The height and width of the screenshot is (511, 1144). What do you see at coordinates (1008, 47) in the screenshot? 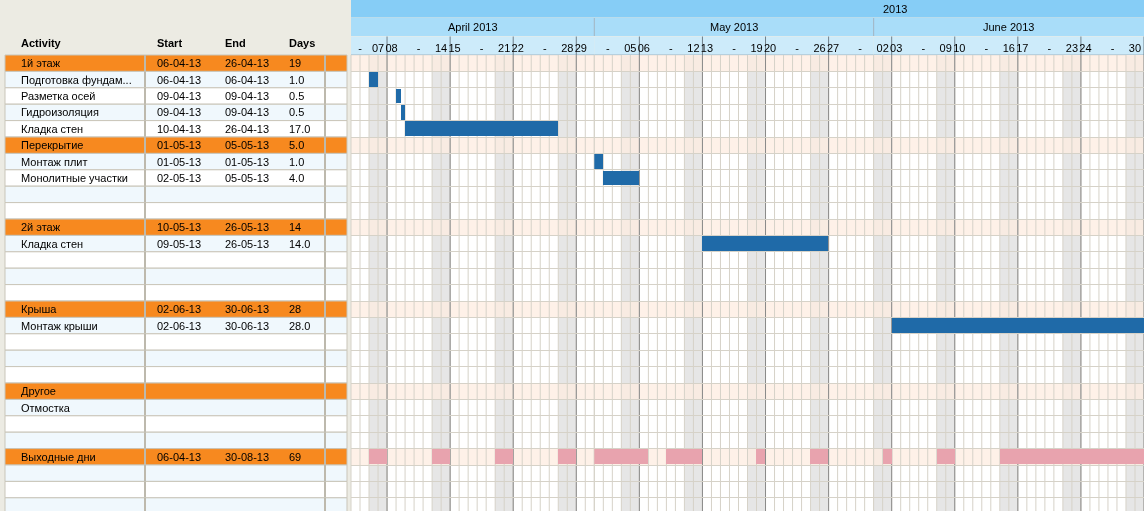
I see `x-tick-label: 16` at bounding box center [1008, 47].